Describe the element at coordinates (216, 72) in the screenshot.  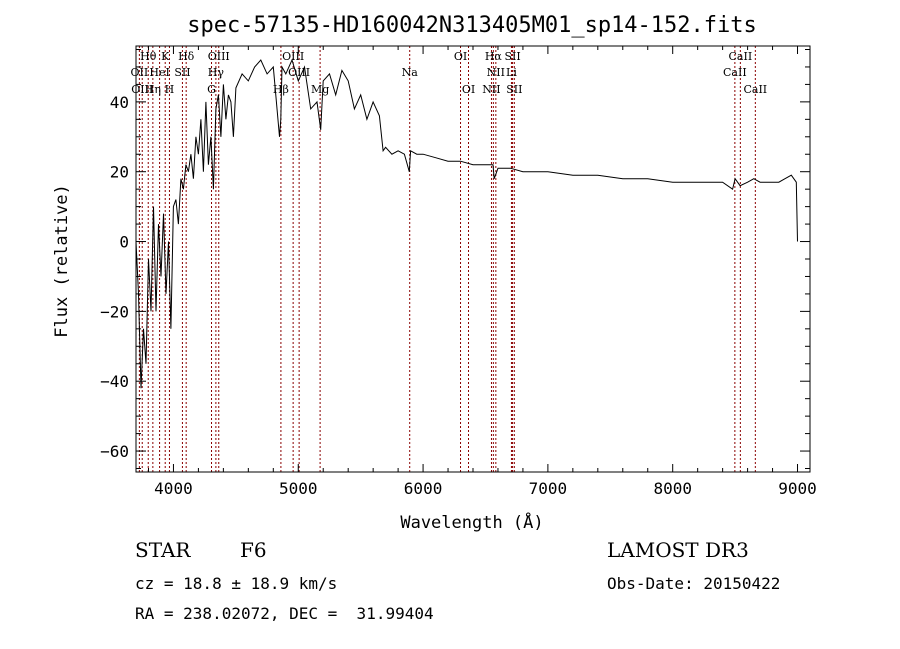
I see `emission-line-label: Hγ` at that location.